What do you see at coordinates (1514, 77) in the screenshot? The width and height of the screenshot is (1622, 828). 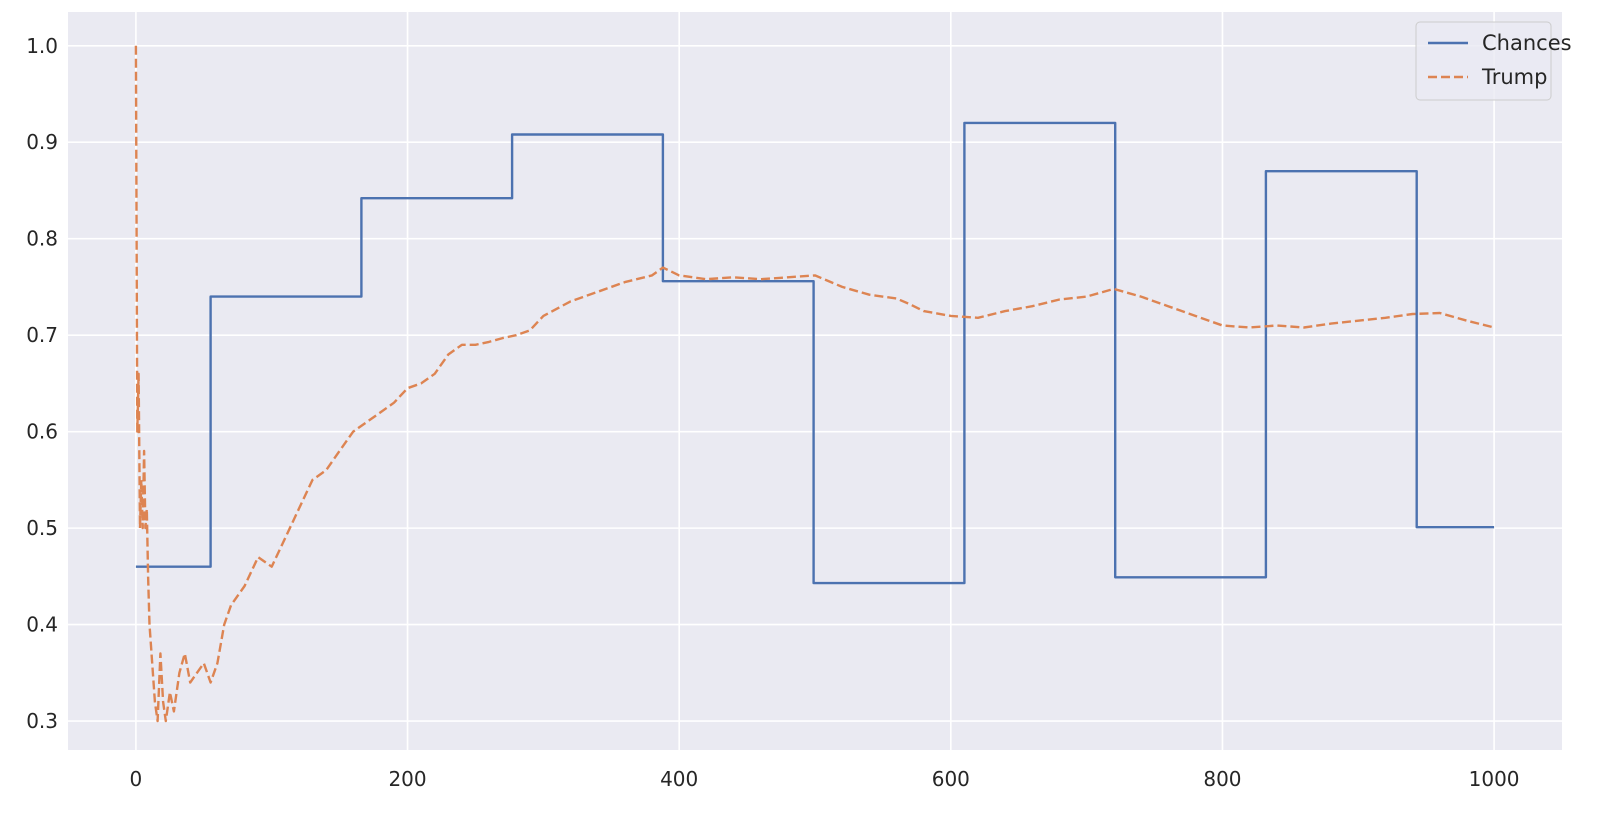 I see `legend-label: Trump` at bounding box center [1514, 77].